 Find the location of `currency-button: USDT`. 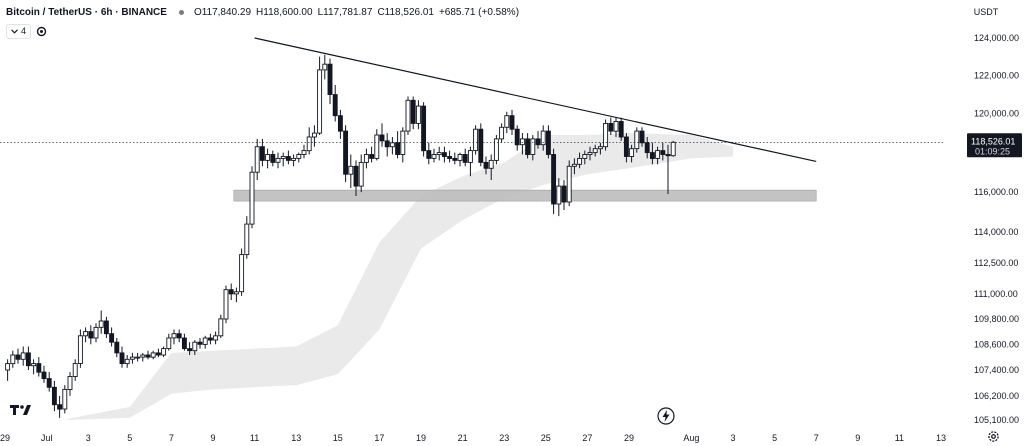

currency-button: USDT is located at coordinates (986, 11).